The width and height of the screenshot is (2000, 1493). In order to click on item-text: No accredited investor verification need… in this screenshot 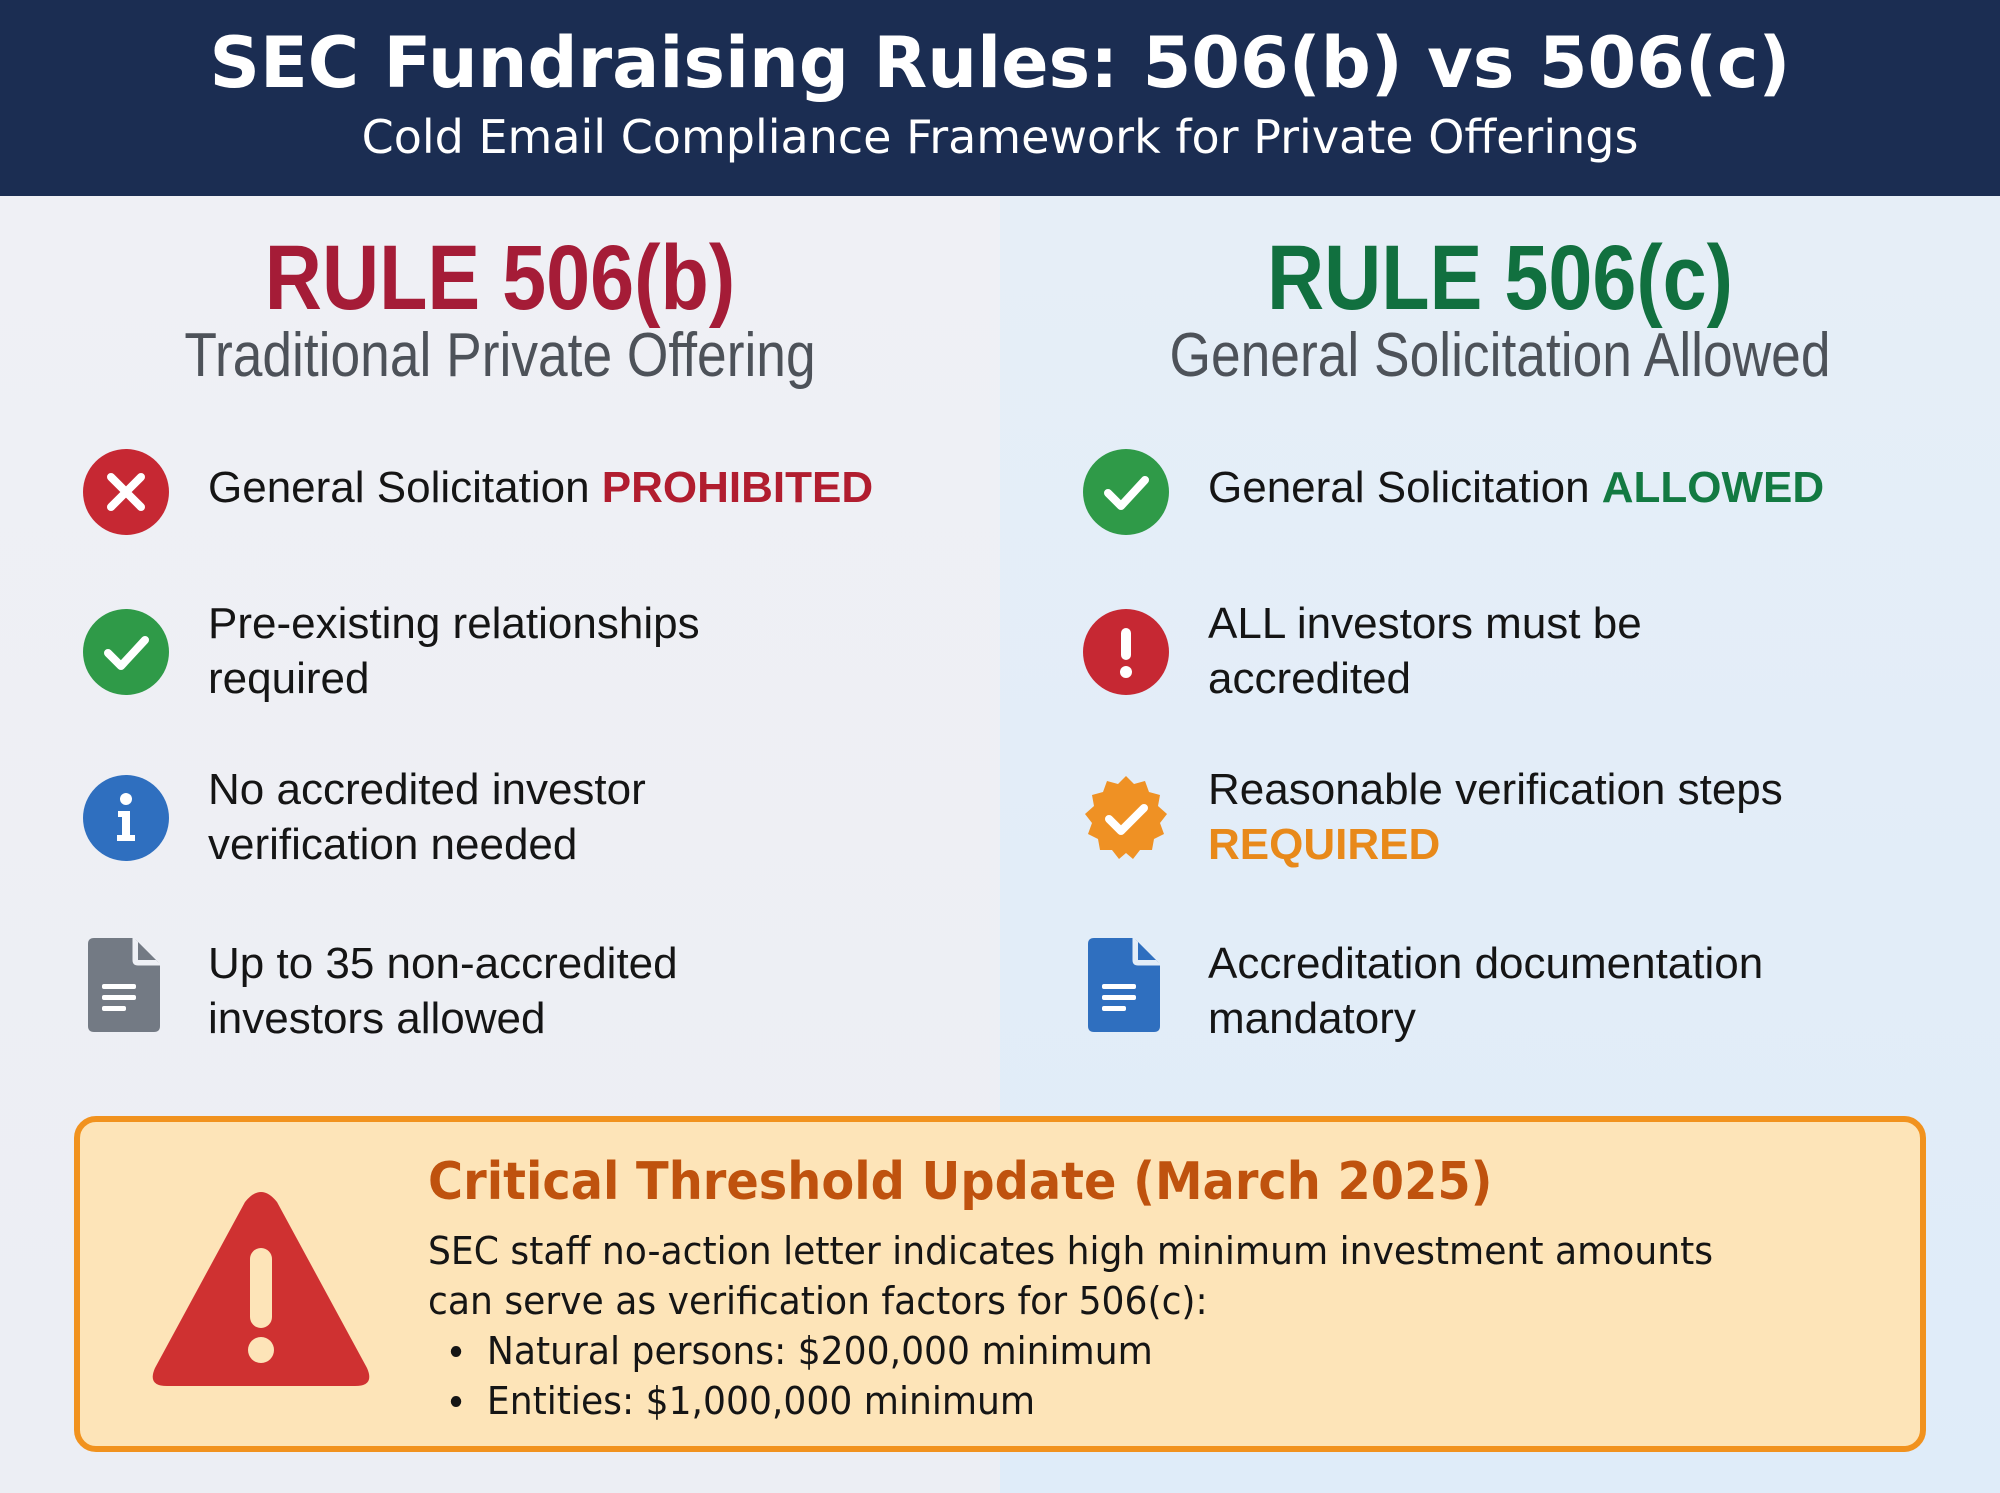, I will do `click(427, 817)`.